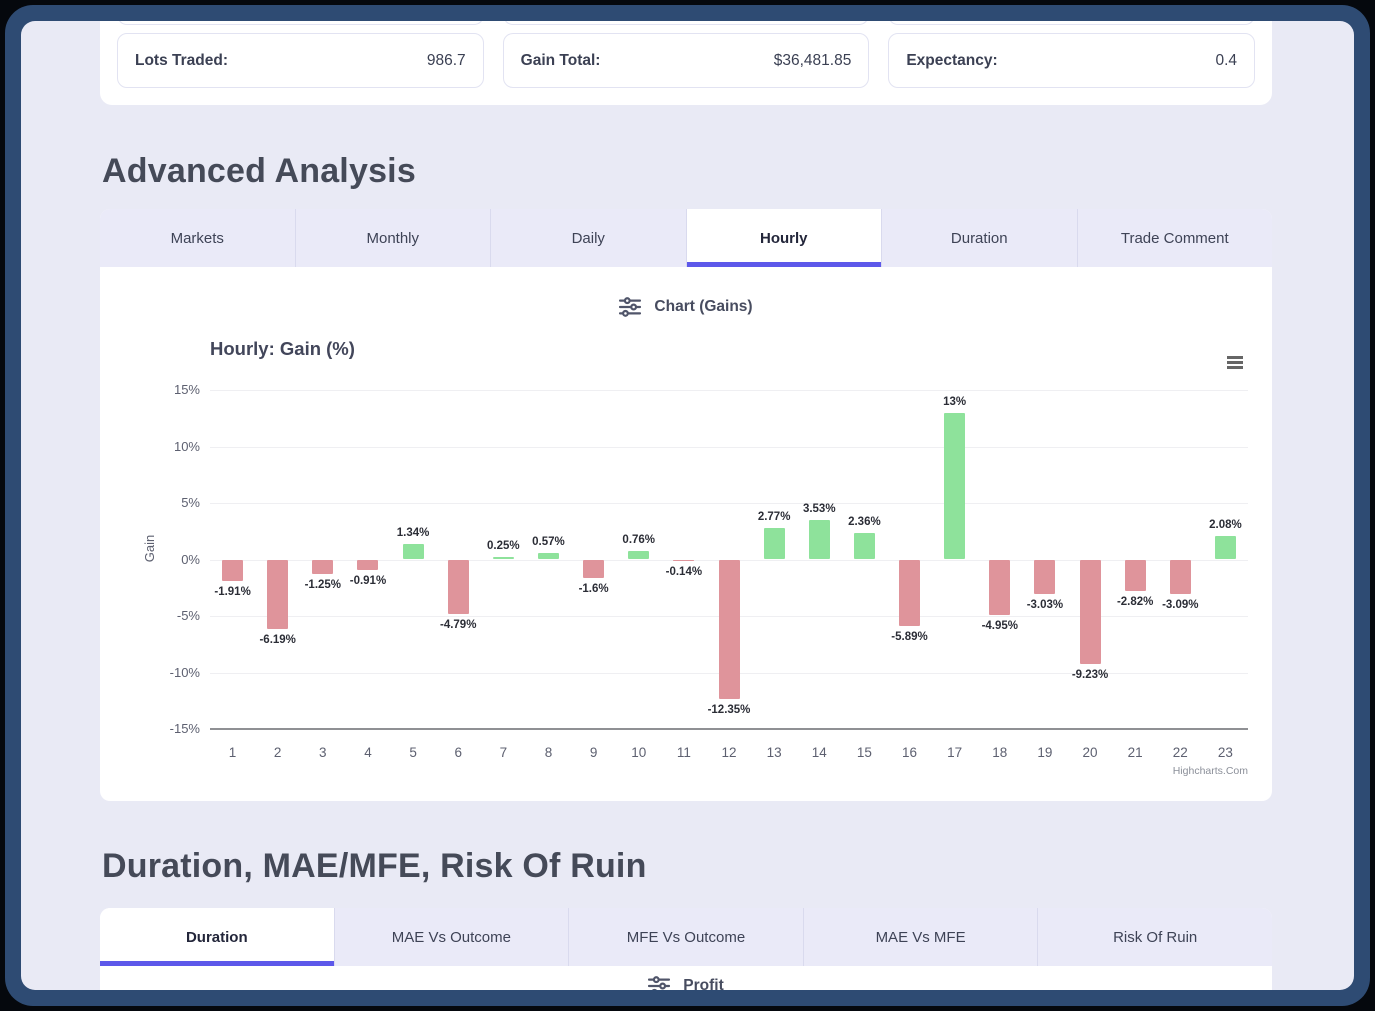 Image resolution: width=1375 pixels, height=1011 pixels. I want to click on x-tick-label: 17, so click(955, 752).